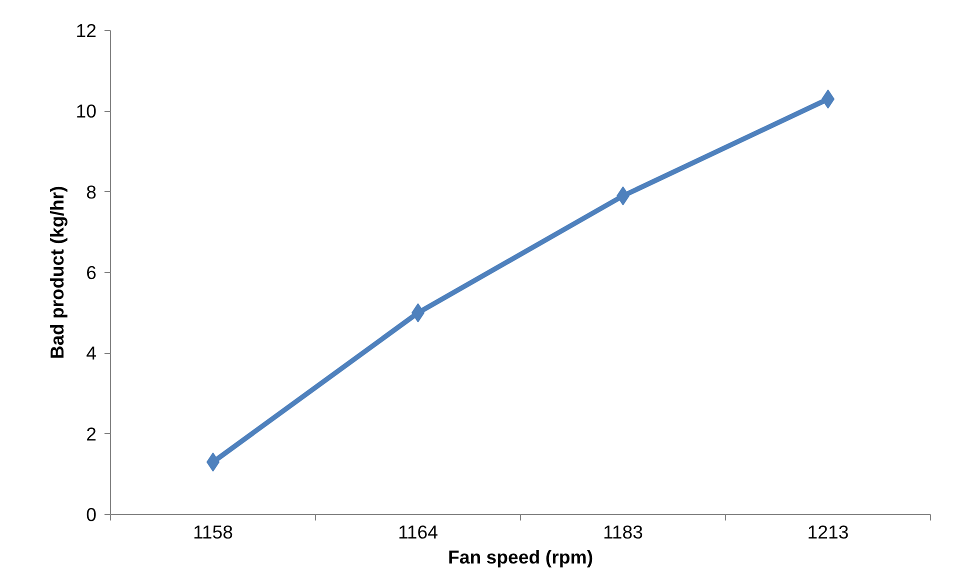 Image resolution: width=958 pixels, height=578 pixels. What do you see at coordinates (91, 191) in the screenshot?
I see `y-tick-label: 8` at bounding box center [91, 191].